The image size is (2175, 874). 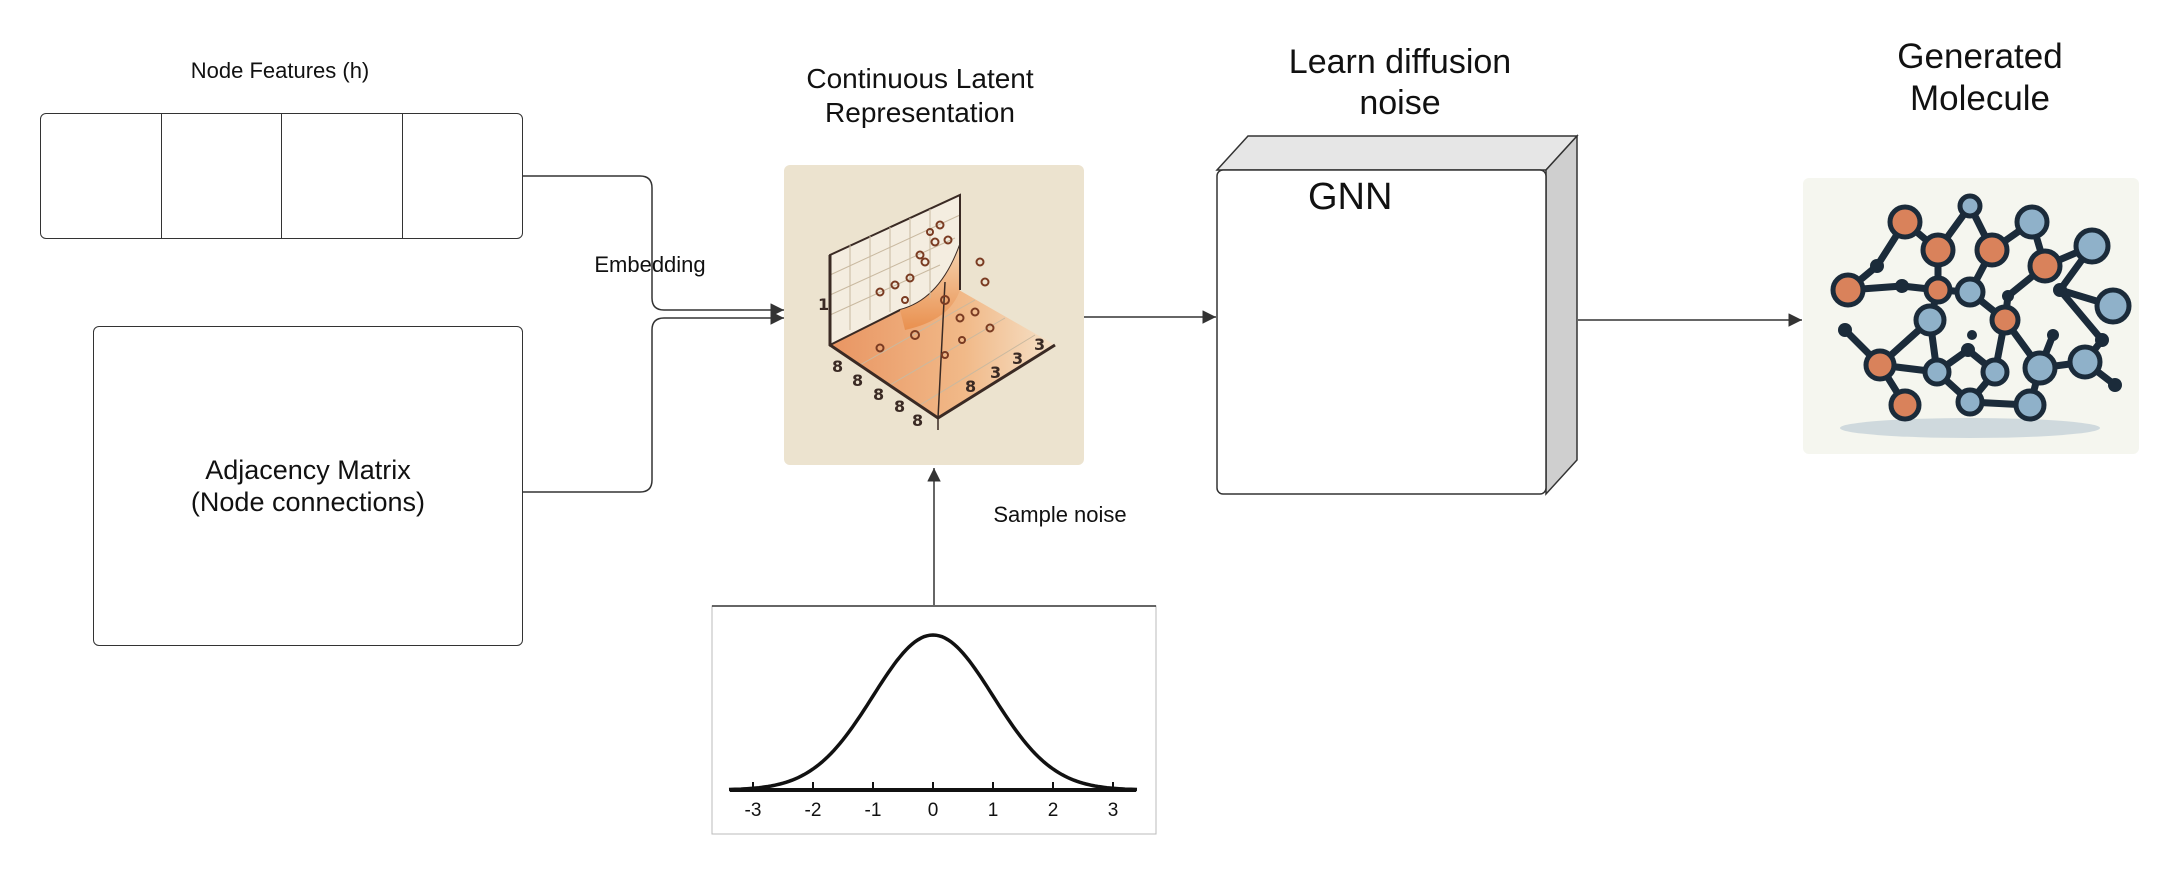 I want to click on gaussian-tick-label: -3, so click(x=753, y=810).